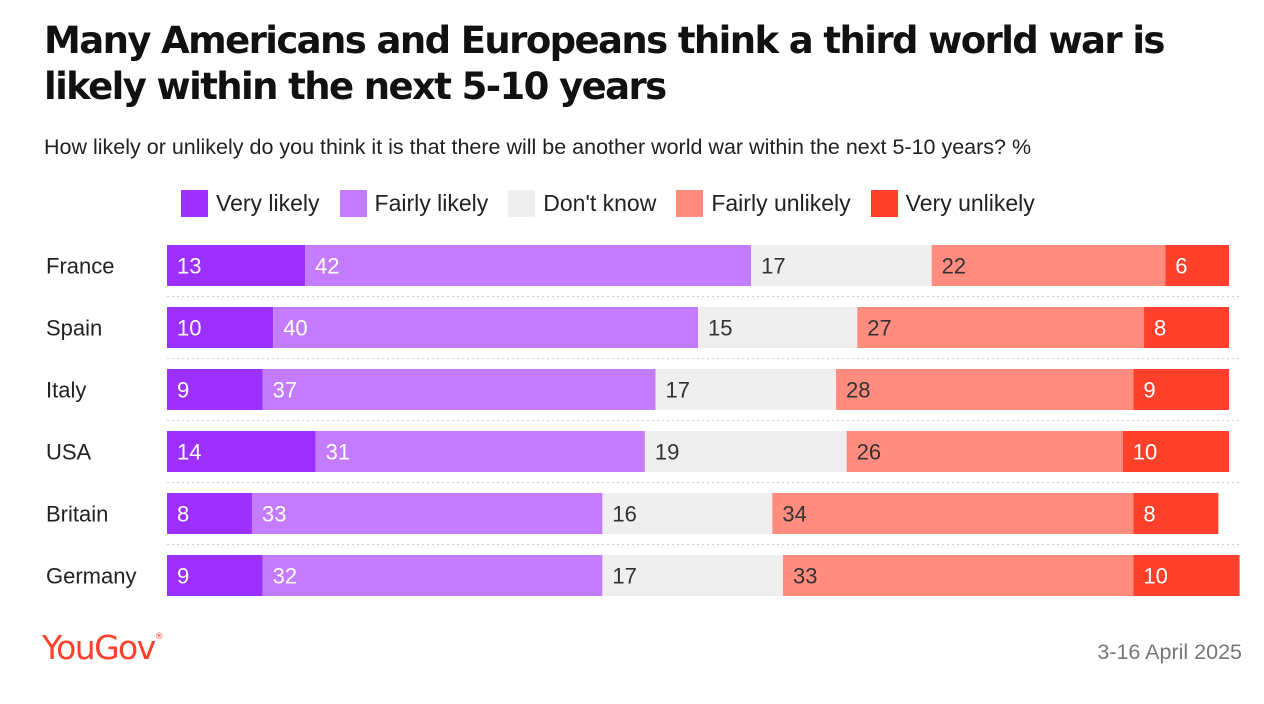 The height and width of the screenshot is (704, 1264). I want to click on legend-item-very-unlikely: Very unlikely, so click(952, 203).